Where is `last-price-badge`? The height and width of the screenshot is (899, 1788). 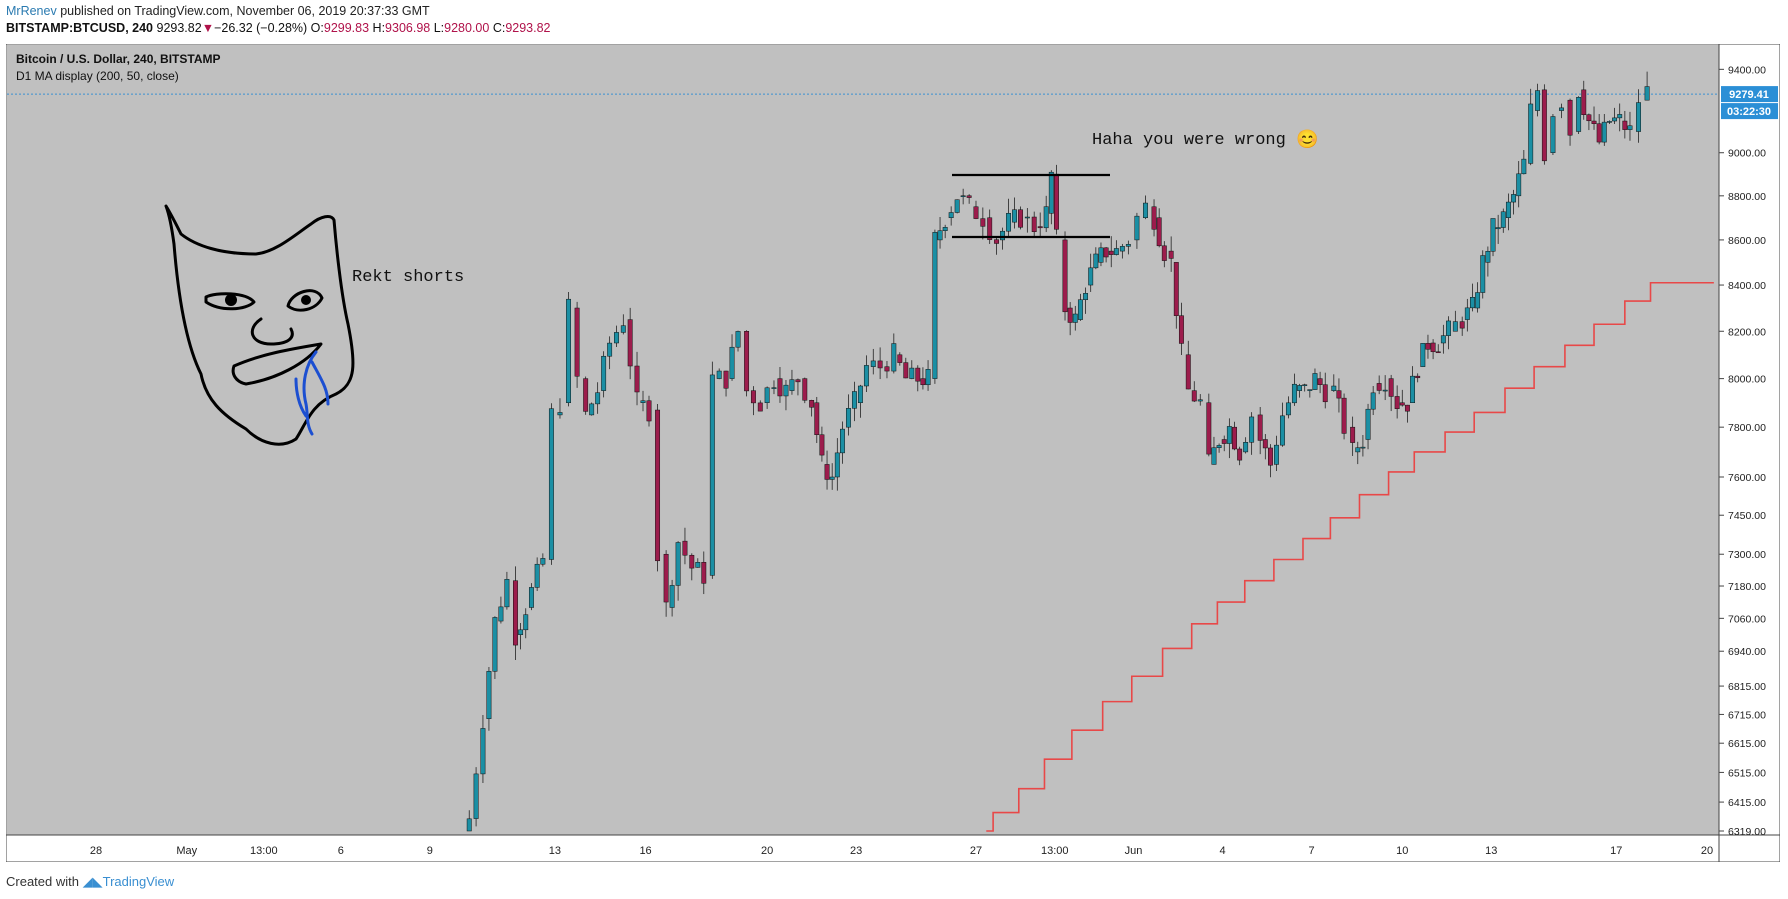 last-price-badge is located at coordinates (1749, 94).